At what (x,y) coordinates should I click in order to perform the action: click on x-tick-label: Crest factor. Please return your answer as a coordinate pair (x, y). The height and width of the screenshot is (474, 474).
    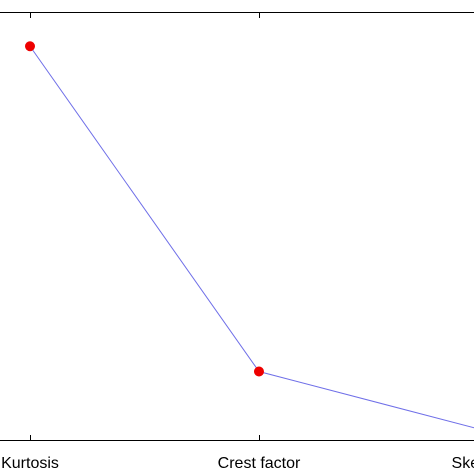
    Looking at the image, I should click on (259, 463).